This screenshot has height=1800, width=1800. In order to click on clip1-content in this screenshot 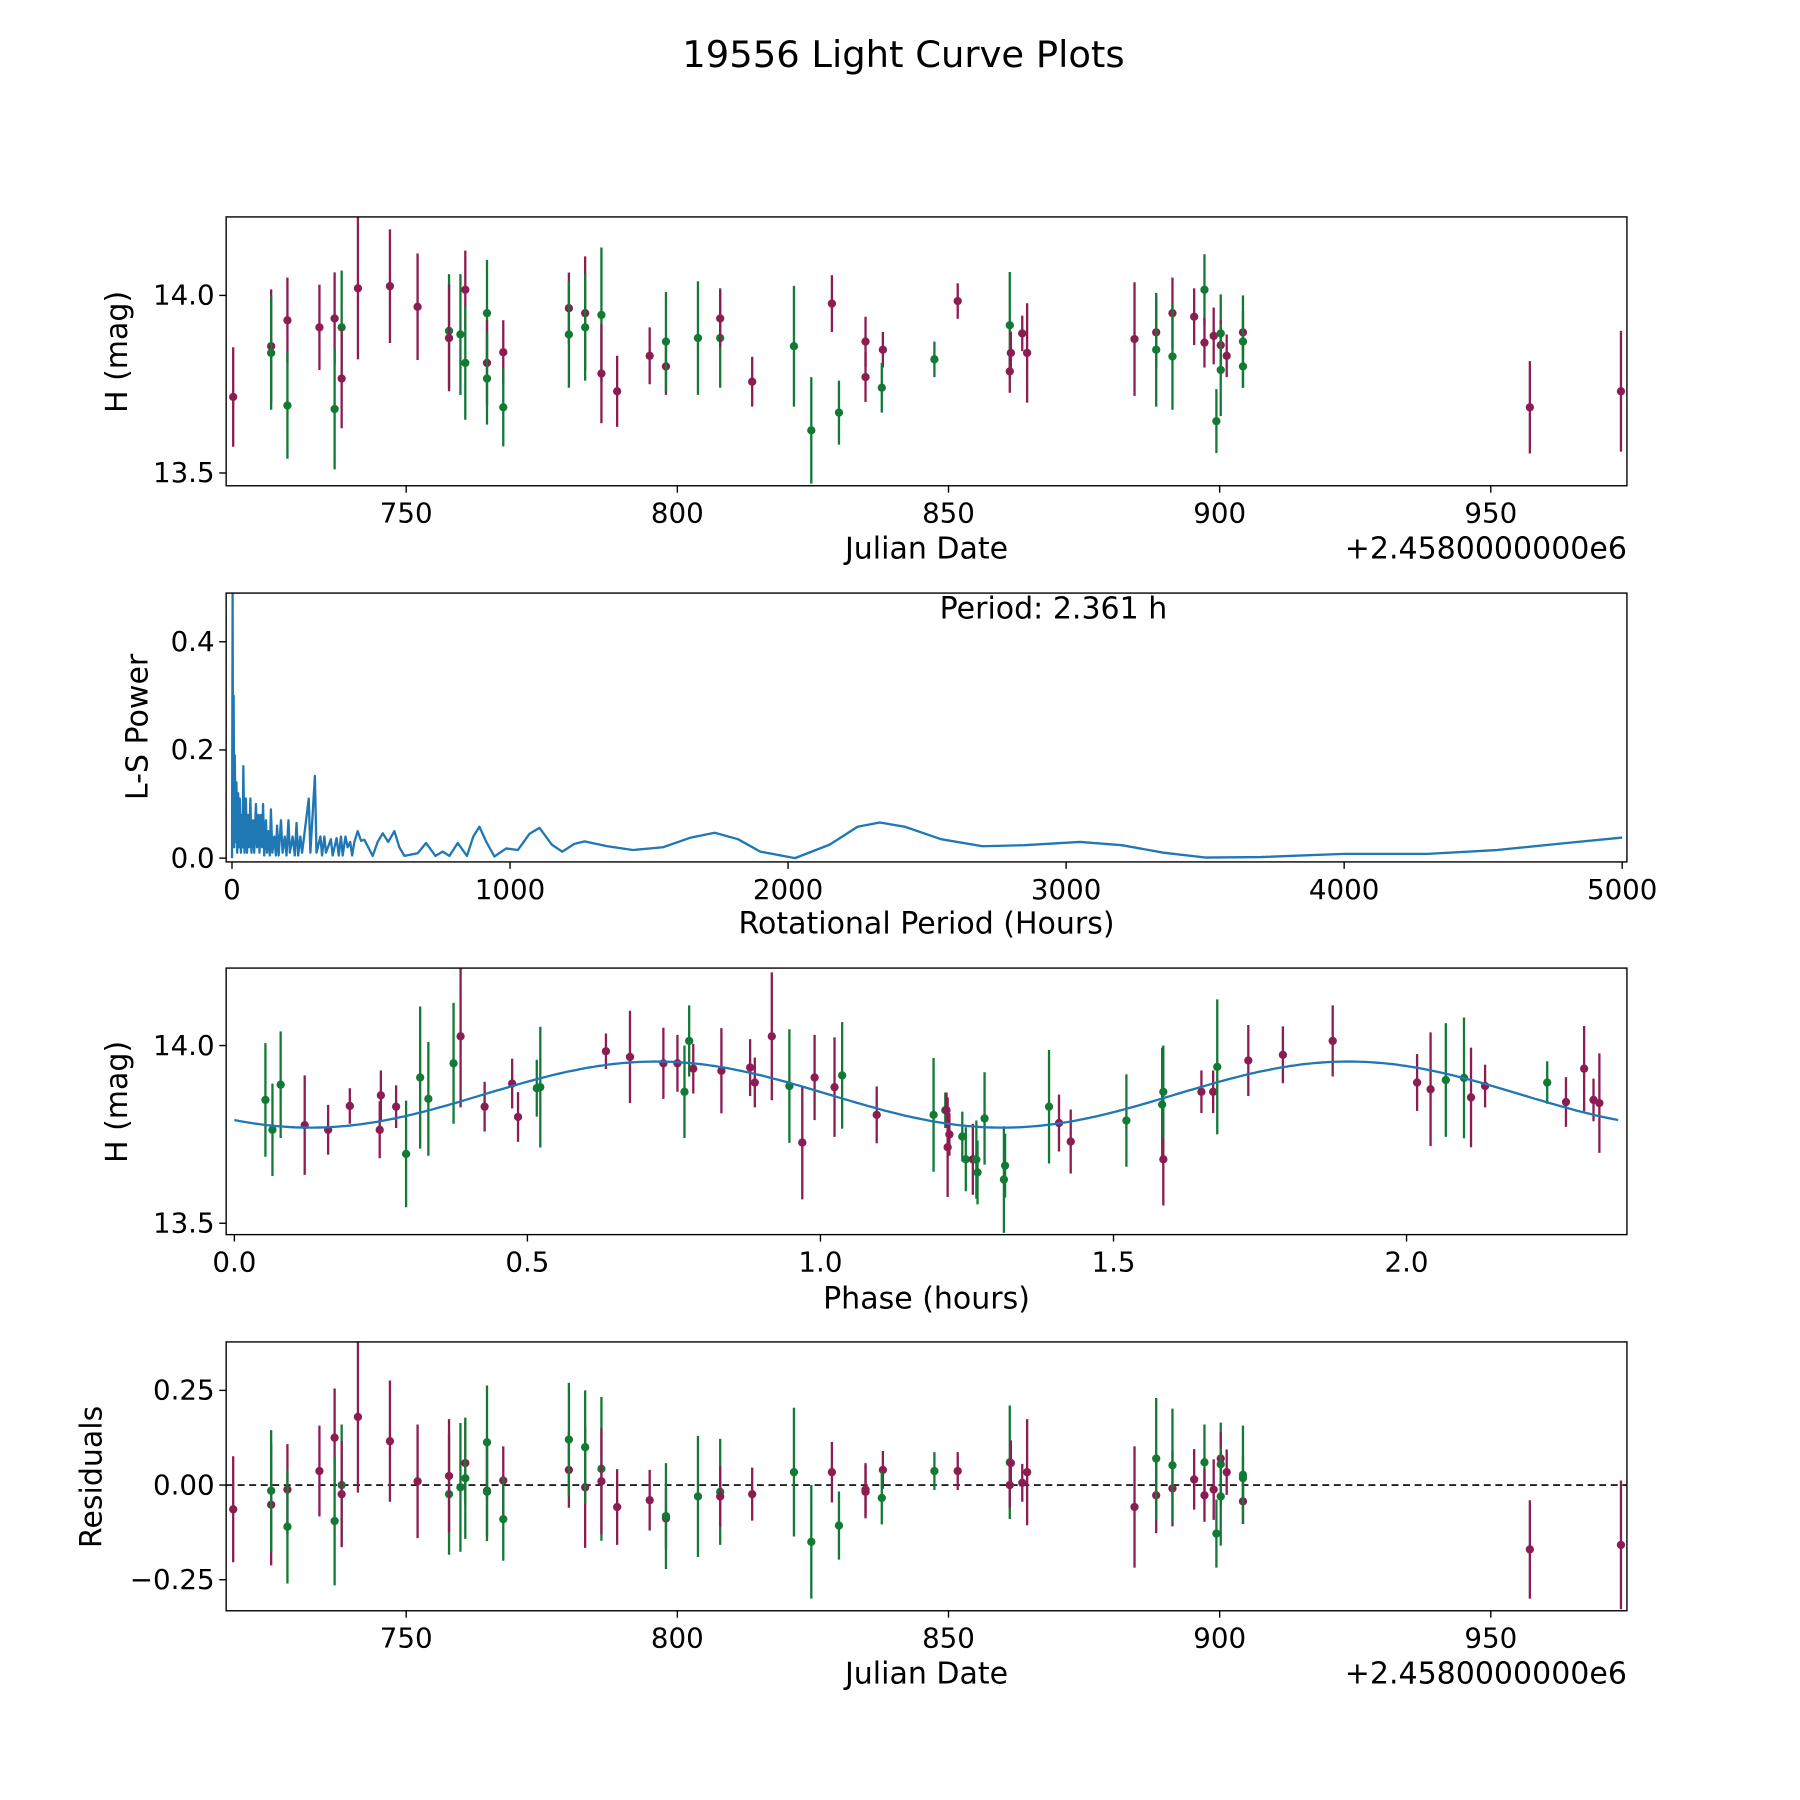, I will do `click(926, 726)`.